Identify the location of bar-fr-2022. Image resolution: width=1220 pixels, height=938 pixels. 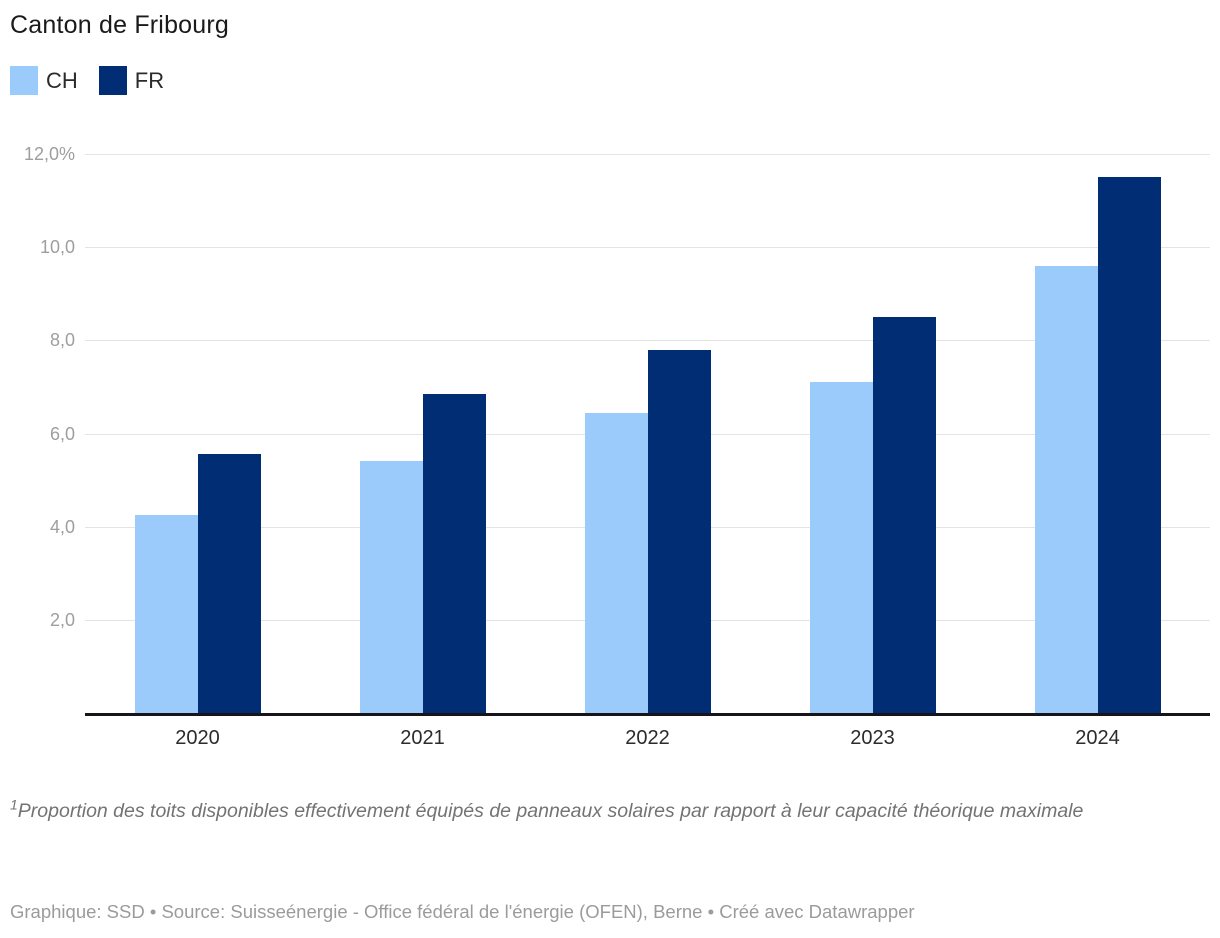
(679, 531).